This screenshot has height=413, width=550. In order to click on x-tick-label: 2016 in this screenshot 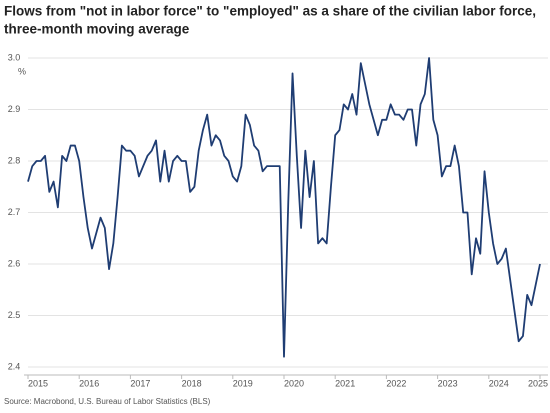, I will do `click(89, 383)`.